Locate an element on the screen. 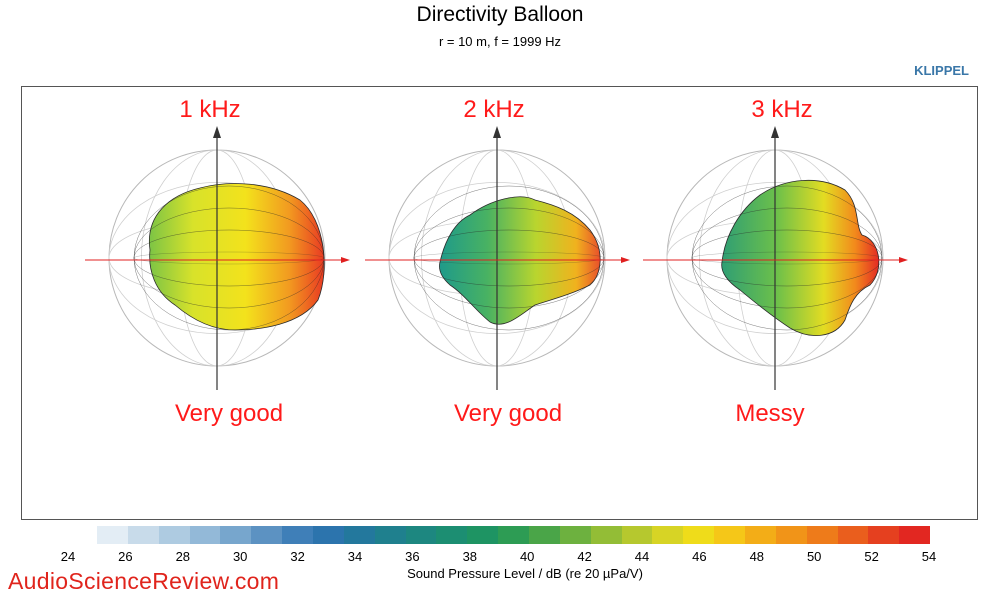  panel-2-frequency-label: 2 kHz is located at coordinates (494, 109).